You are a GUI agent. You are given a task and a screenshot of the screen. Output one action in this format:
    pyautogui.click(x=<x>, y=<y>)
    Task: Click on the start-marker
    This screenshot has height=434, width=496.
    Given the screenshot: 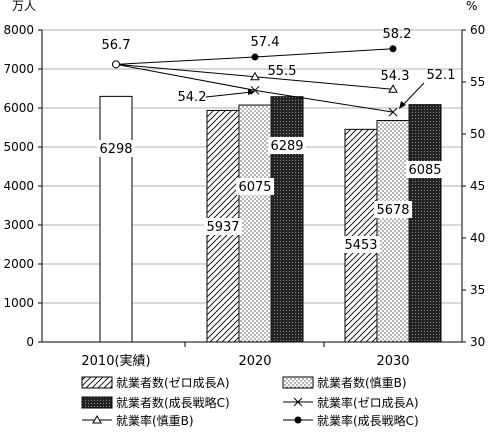 What is the action you would take?
    pyautogui.click(x=116, y=64)
    